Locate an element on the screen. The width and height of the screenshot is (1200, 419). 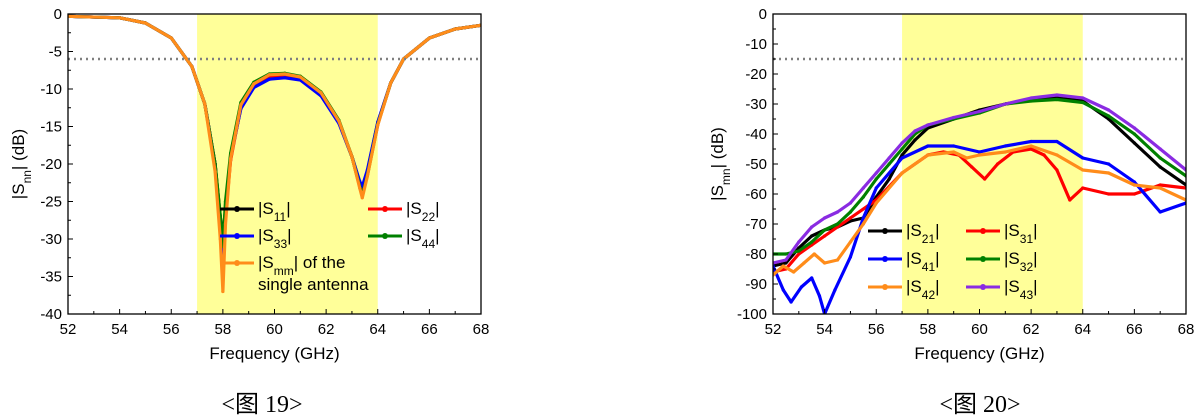
legend-label-sub: 41 is located at coordinates (929, 267).